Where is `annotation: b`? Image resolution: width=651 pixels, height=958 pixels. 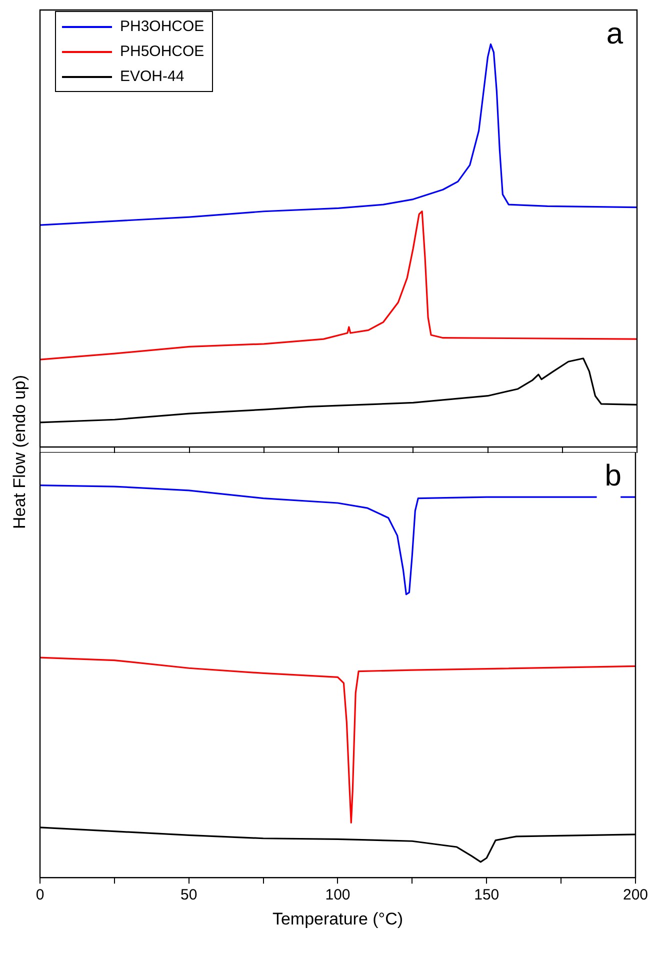 annotation: b is located at coordinates (613, 475).